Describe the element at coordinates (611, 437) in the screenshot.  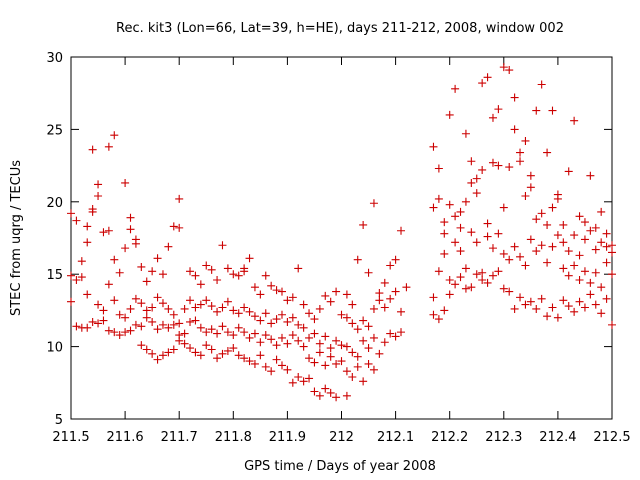
I see `x-tick-label: 212.5` at that location.